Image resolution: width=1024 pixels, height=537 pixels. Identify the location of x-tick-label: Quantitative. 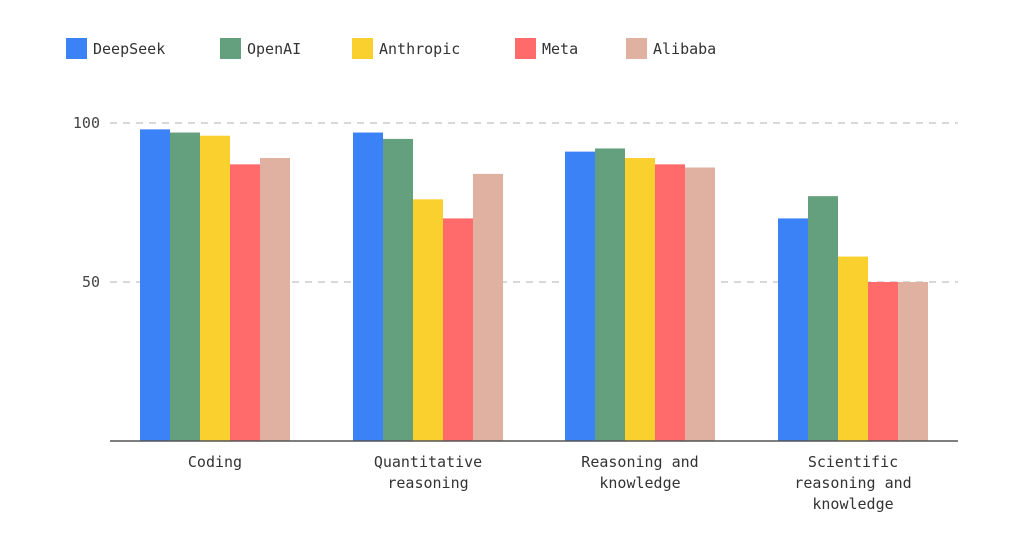
(428, 462).